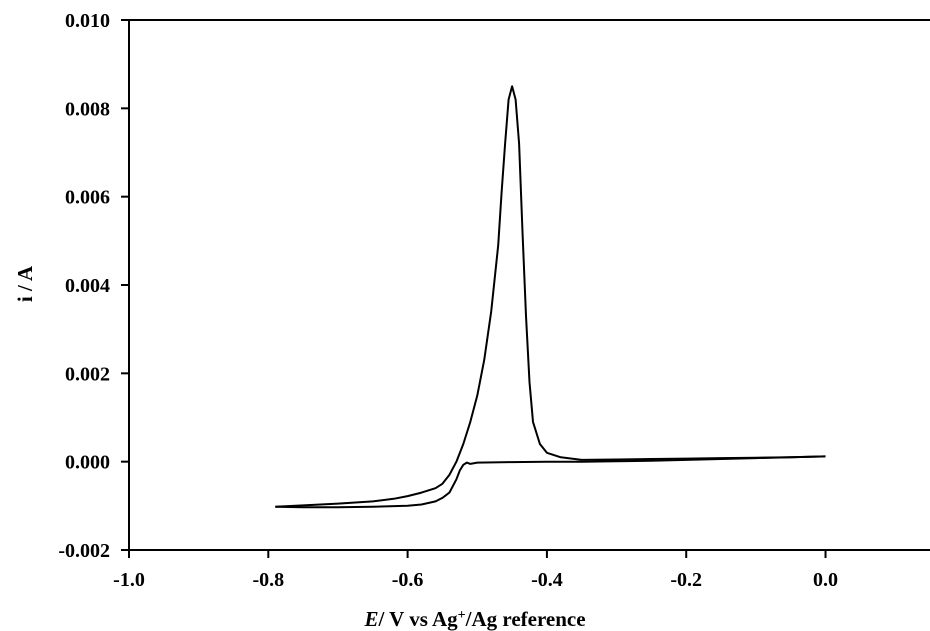 This screenshot has width=930, height=631. Describe the element at coordinates (129, 580) in the screenshot. I see `x-tick-label: -1.0` at that location.